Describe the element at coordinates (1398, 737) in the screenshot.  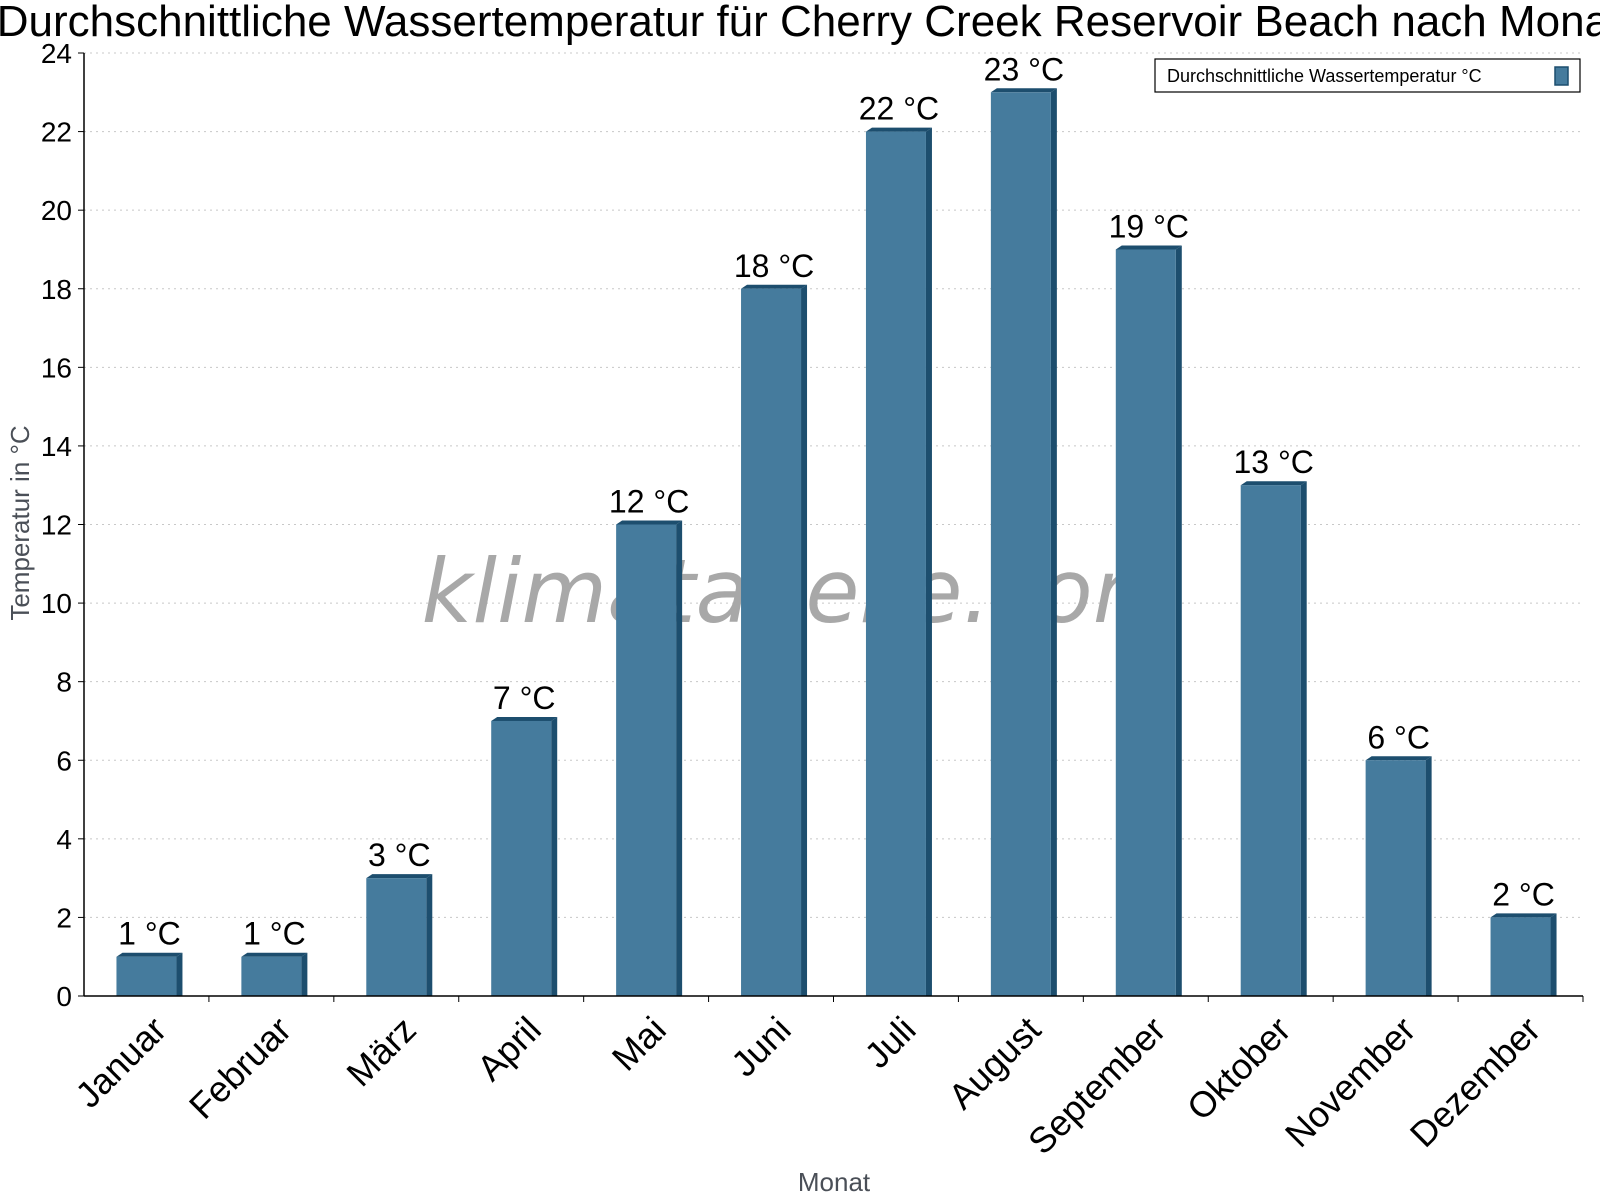
I see `data-label: 6 °C` at that location.